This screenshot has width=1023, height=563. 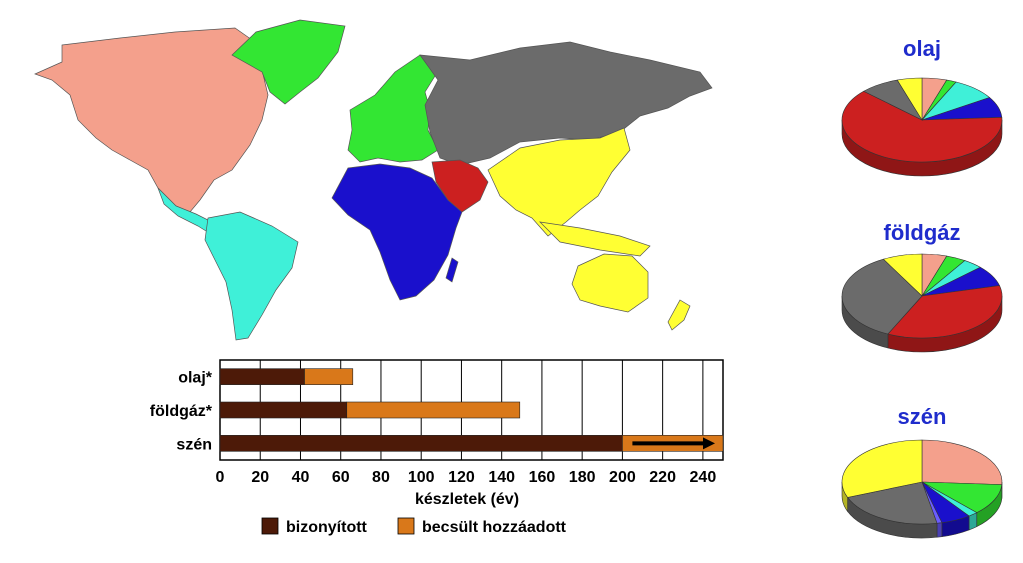 I want to click on region-new-zealand, so click(x=679, y=315).